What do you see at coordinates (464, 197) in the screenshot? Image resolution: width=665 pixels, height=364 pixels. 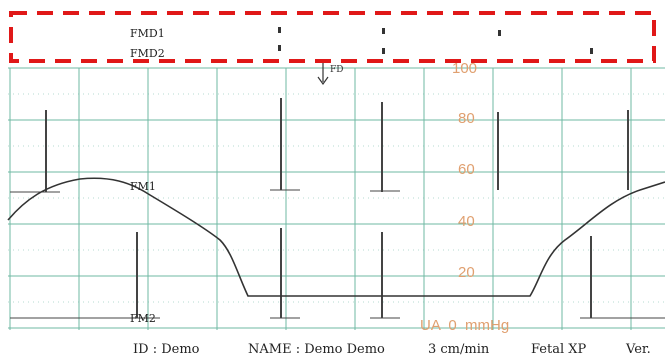 I see `ua-scale: 100 80 60 40 20 UA 0 mmHg` at bounding box center [464, 197].